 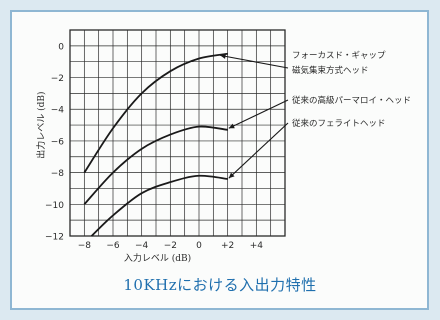 I want to click on y-tick-label: −2, so click(x=57, y=79).